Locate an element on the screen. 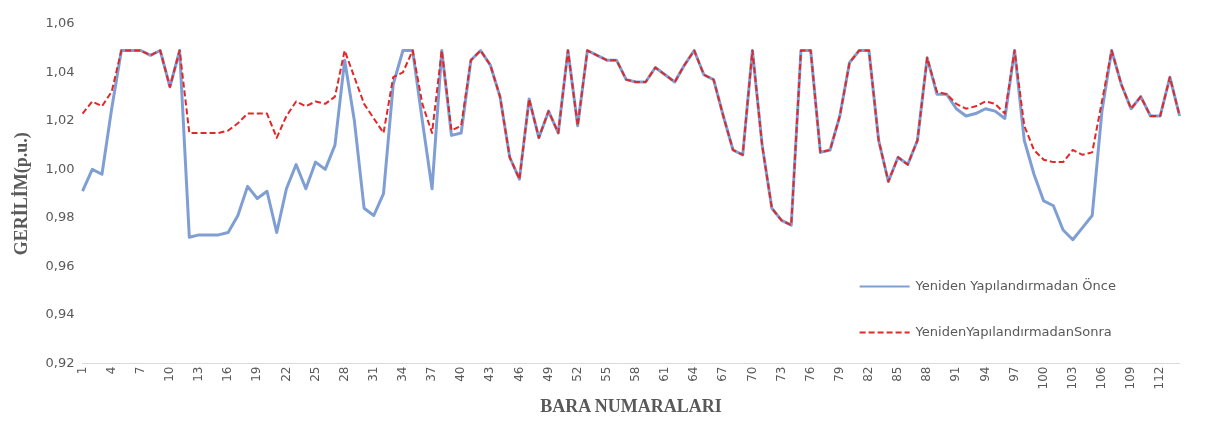  x-tick-label: 13 is located at coordinates (198, 374).